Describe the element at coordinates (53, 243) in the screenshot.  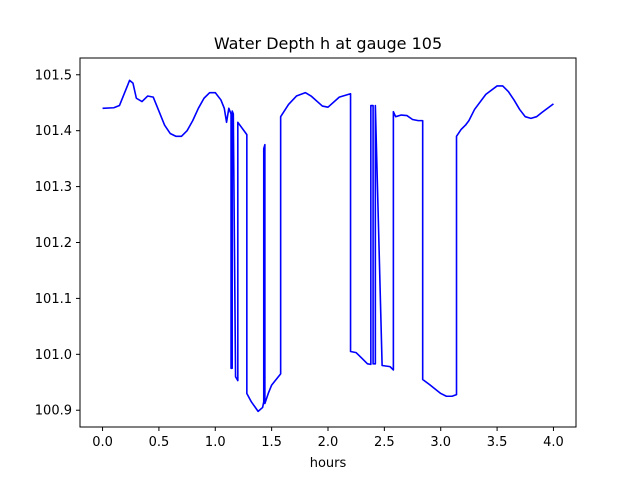
I see `y-tick-label: 101.2` at that location.